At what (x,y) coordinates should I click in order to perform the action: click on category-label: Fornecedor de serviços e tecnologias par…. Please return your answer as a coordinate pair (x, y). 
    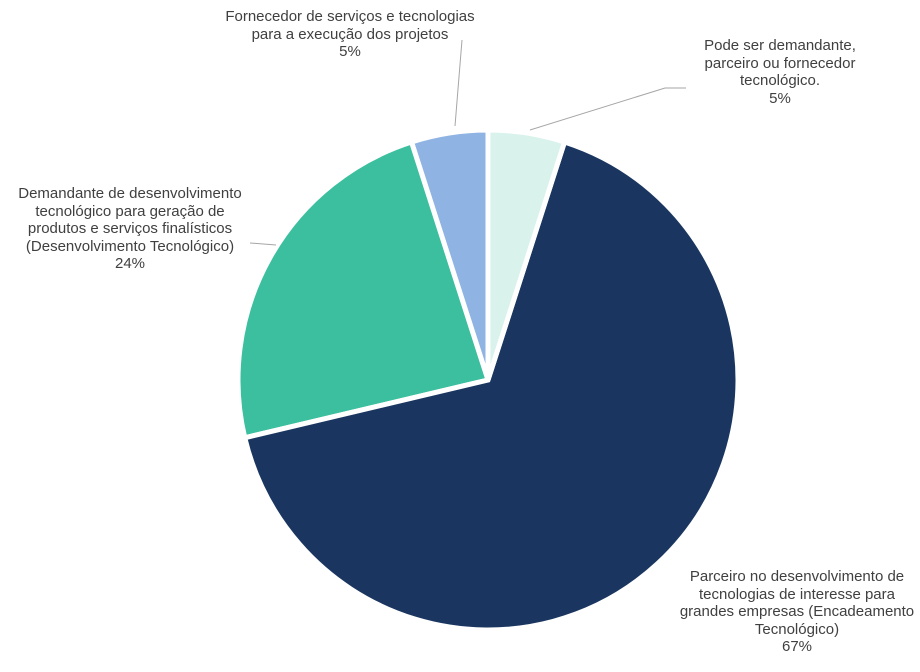
    Looking at the image, I should click on (350, 25).